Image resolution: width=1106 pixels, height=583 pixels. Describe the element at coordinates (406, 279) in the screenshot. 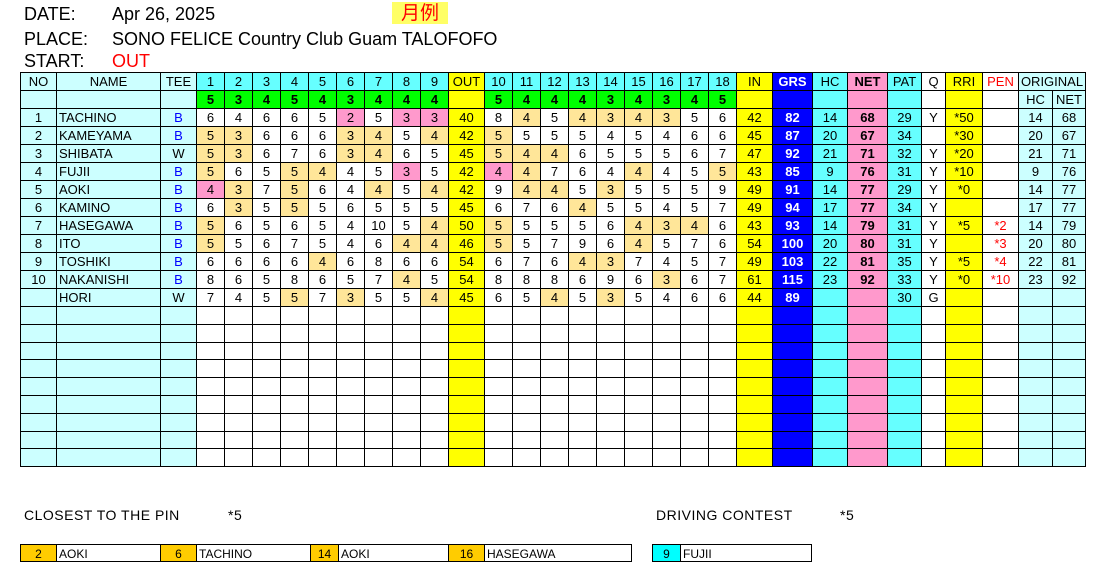

I see `score-hole-8: 4` at that location.